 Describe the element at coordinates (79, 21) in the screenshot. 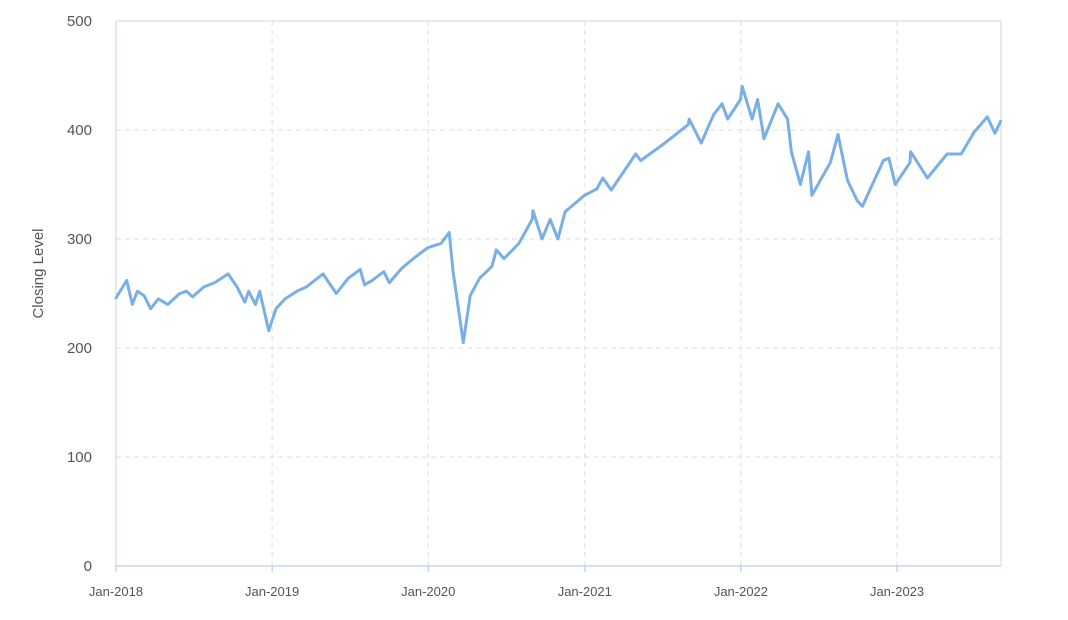

I see `y-tick-label: 500` at that location.